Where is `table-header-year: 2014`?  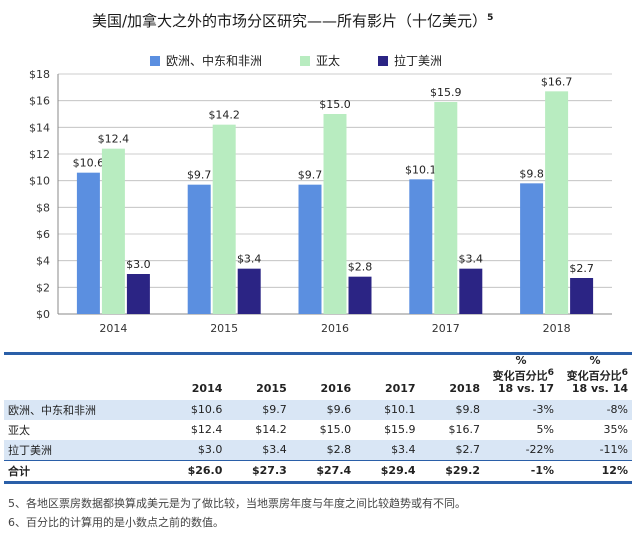
table-header-year: 2014 is located at coordinates (194, 375).